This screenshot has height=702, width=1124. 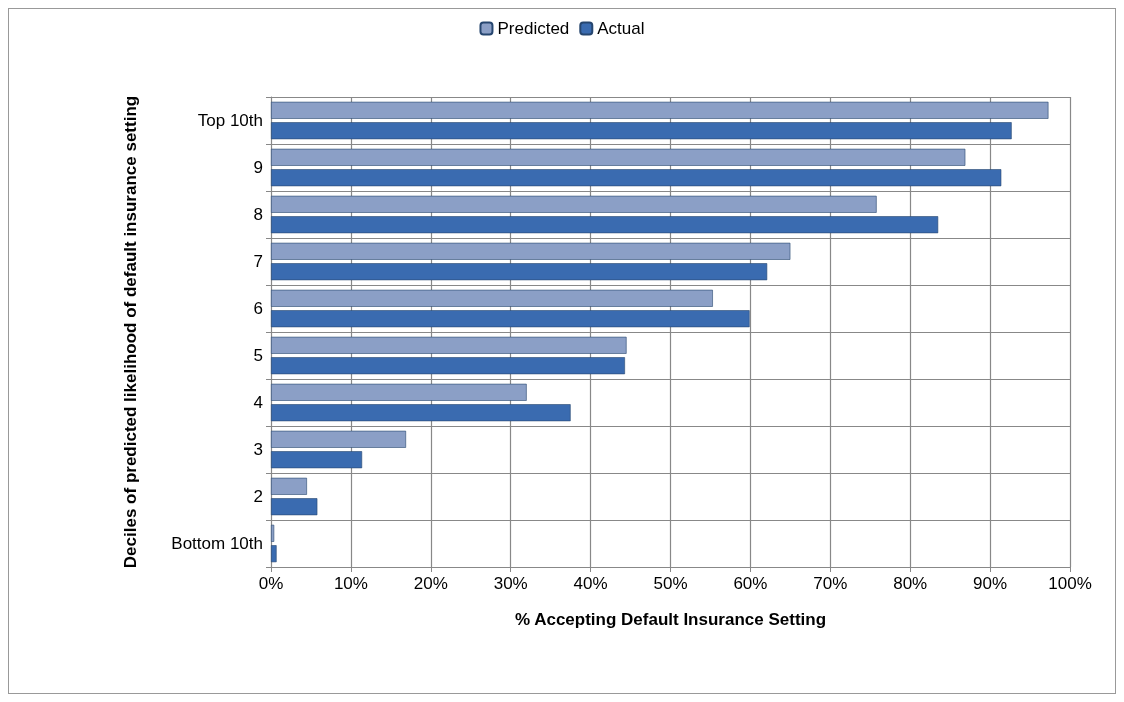 I want to click on legend-label: Predicted, so click(x=533, y=28).